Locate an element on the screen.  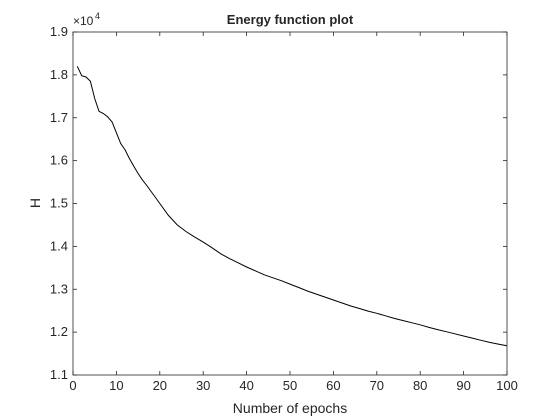
chart-title: Energy function plot is located at coordinates (290, 19).